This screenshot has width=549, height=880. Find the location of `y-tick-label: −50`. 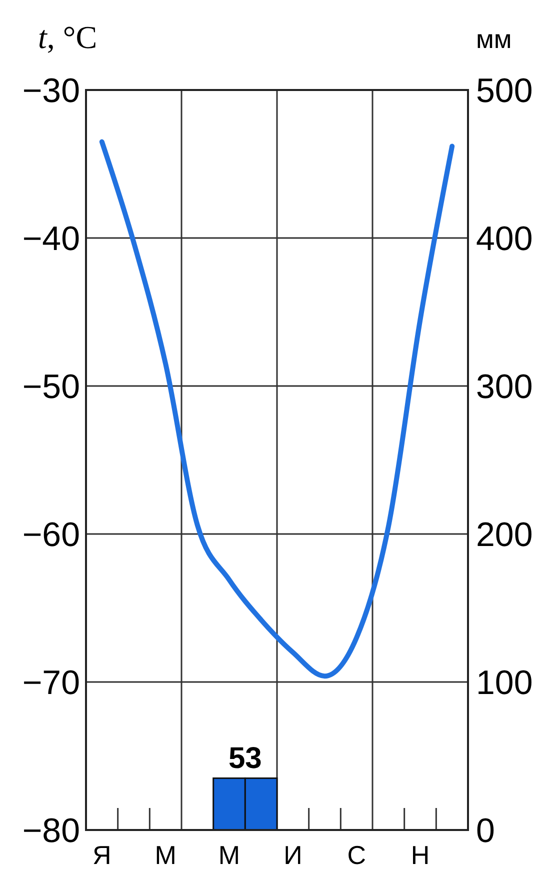

y-tick-label: −50 is located at coordinates (51, 387).